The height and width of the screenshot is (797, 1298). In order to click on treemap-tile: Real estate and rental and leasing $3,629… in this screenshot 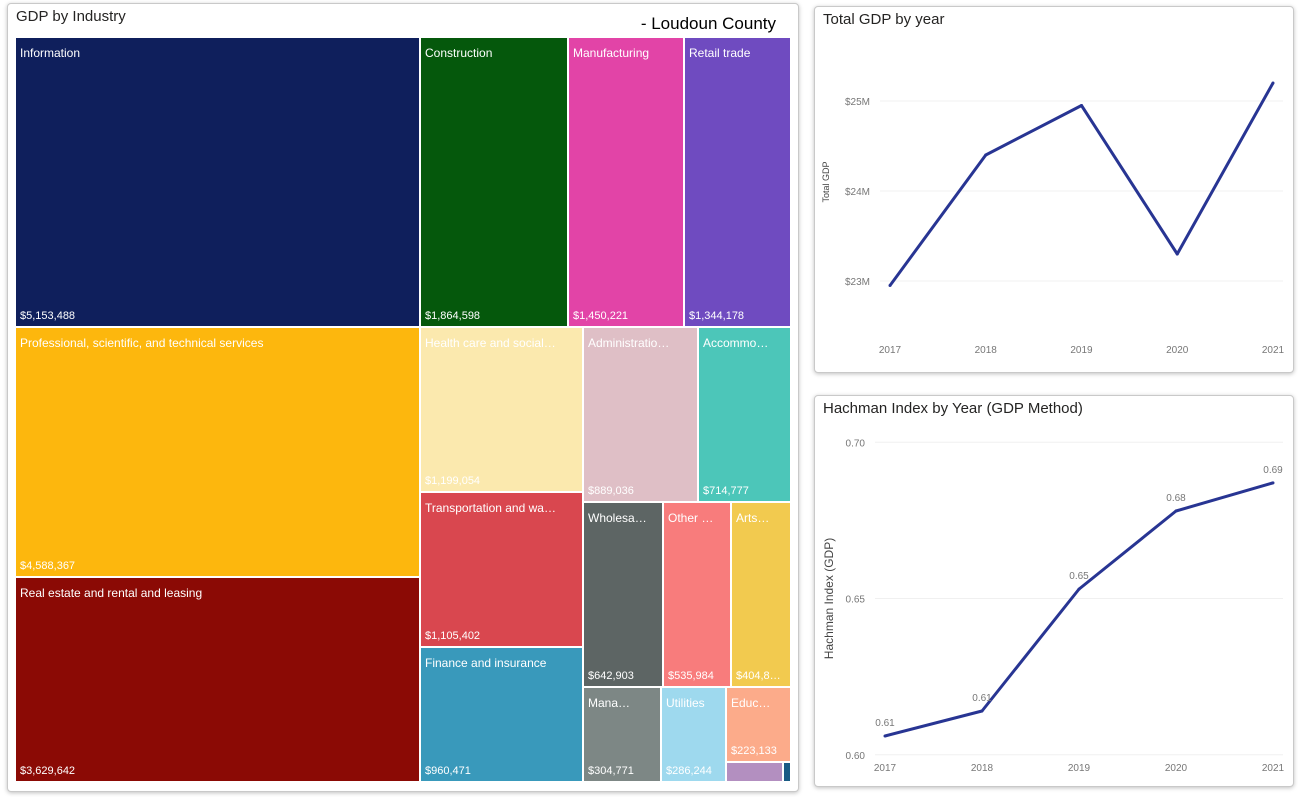, I will do `click(217, 679)`.